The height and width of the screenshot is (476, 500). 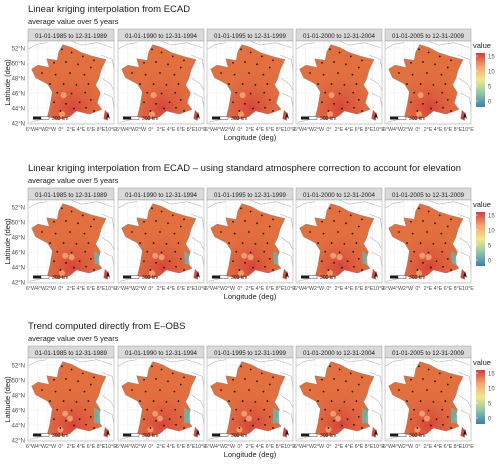 What do you see at coordinates (18, 209) in the screenshot?
I see `y-tick-label: 52°N` at bounding box center [18, 209].